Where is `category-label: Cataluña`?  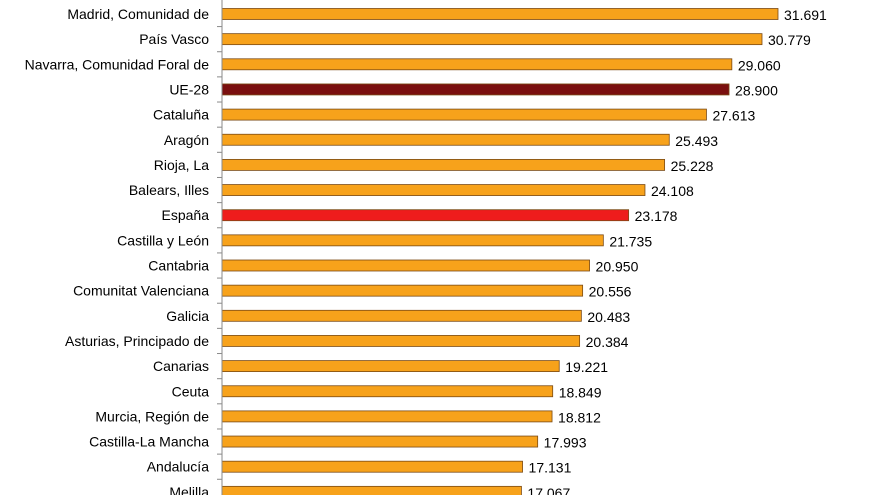 category-label: Cataluña is located at coordinates (181, 115).